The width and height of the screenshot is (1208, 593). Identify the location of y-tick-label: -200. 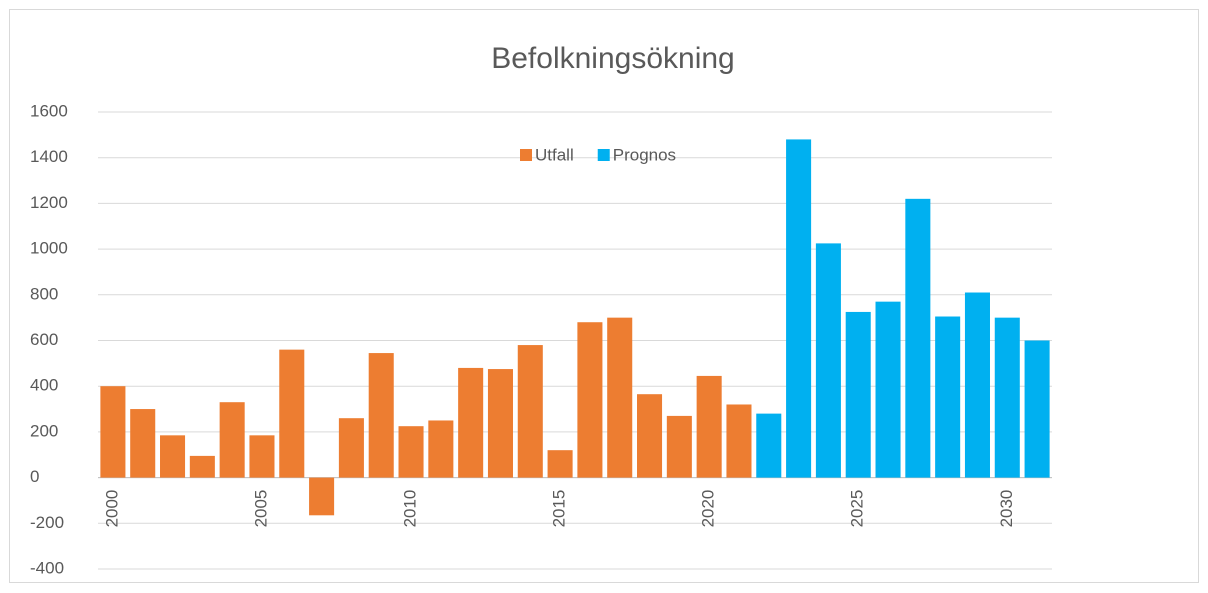
(47, 522).